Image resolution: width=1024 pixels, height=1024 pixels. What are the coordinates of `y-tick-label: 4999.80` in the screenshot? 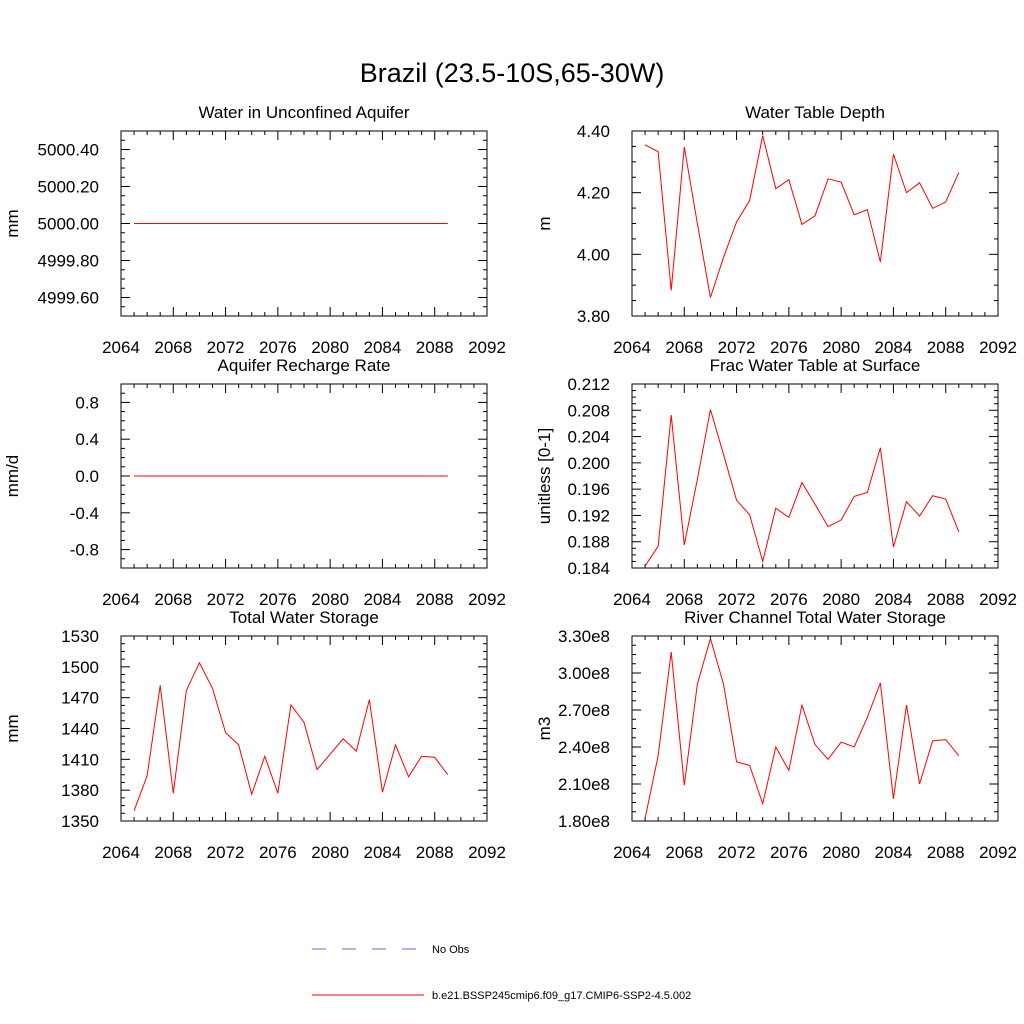 It's located at (68, 261).